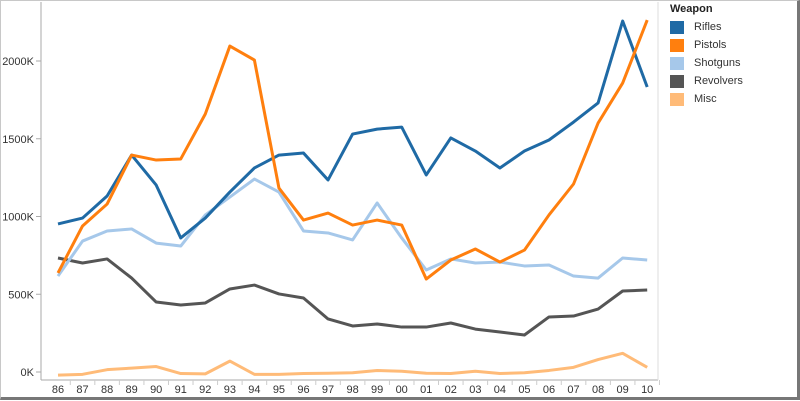 The width and height of the screenshot is (800, 401). I want to click on x-tick-label: 00, so click(402, 390).